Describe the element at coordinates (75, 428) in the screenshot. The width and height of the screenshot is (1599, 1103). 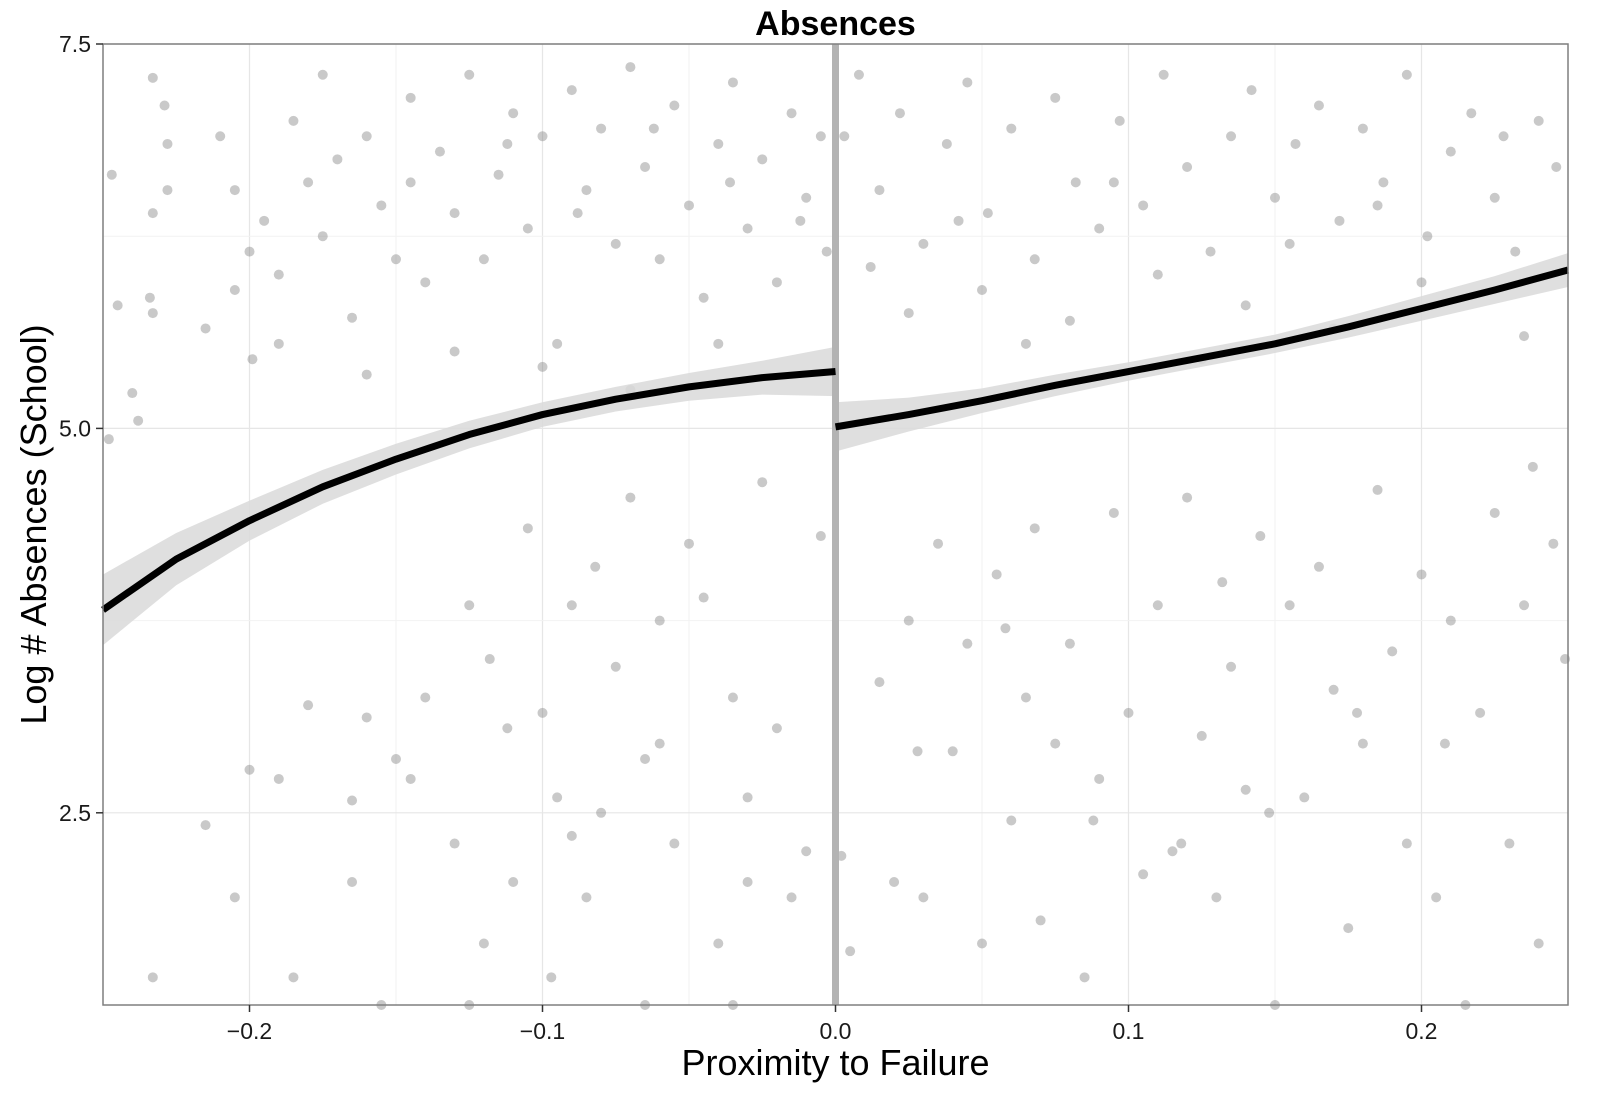
I see `y-tick-label: 5.0` at that location.